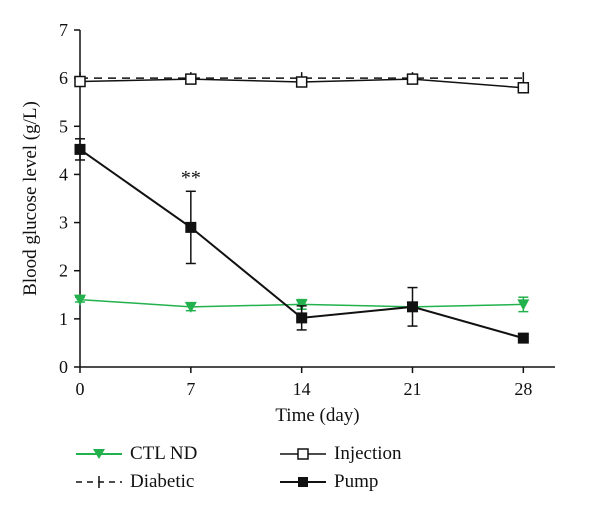 The height and width of the screenshot is (513, 600). I want to click on y-axis-label: Blood glucose level (g/L), so click(30, 198).